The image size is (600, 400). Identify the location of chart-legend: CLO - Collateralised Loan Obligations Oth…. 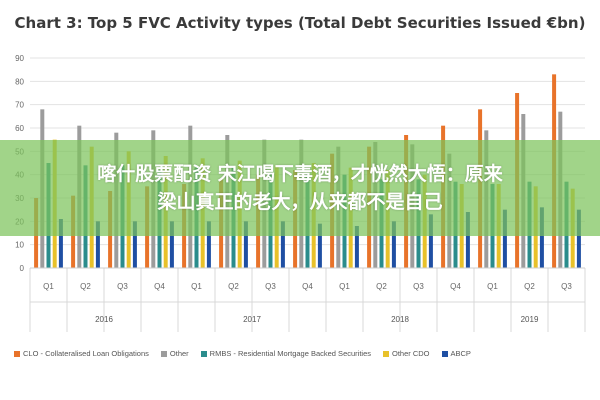
(304, 353).